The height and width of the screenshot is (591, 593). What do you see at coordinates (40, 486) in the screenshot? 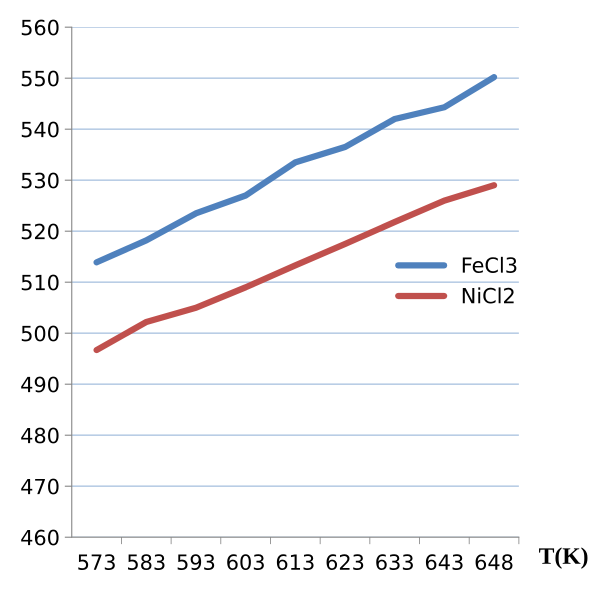
I see `y-tick-label: 470` at bounding box center [40, 486].